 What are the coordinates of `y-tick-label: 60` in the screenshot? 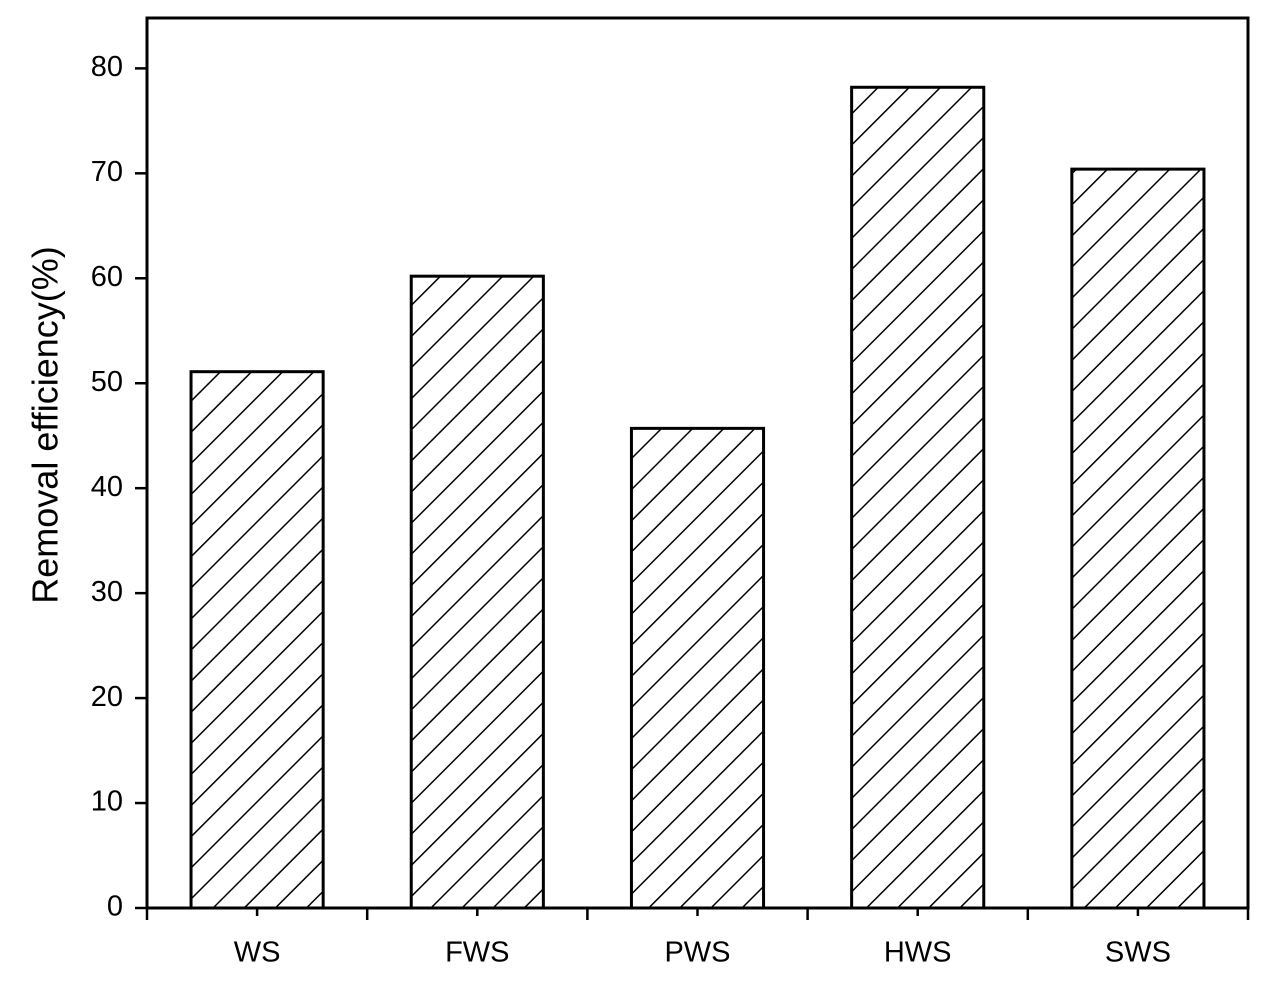 It's located at (107, 277).